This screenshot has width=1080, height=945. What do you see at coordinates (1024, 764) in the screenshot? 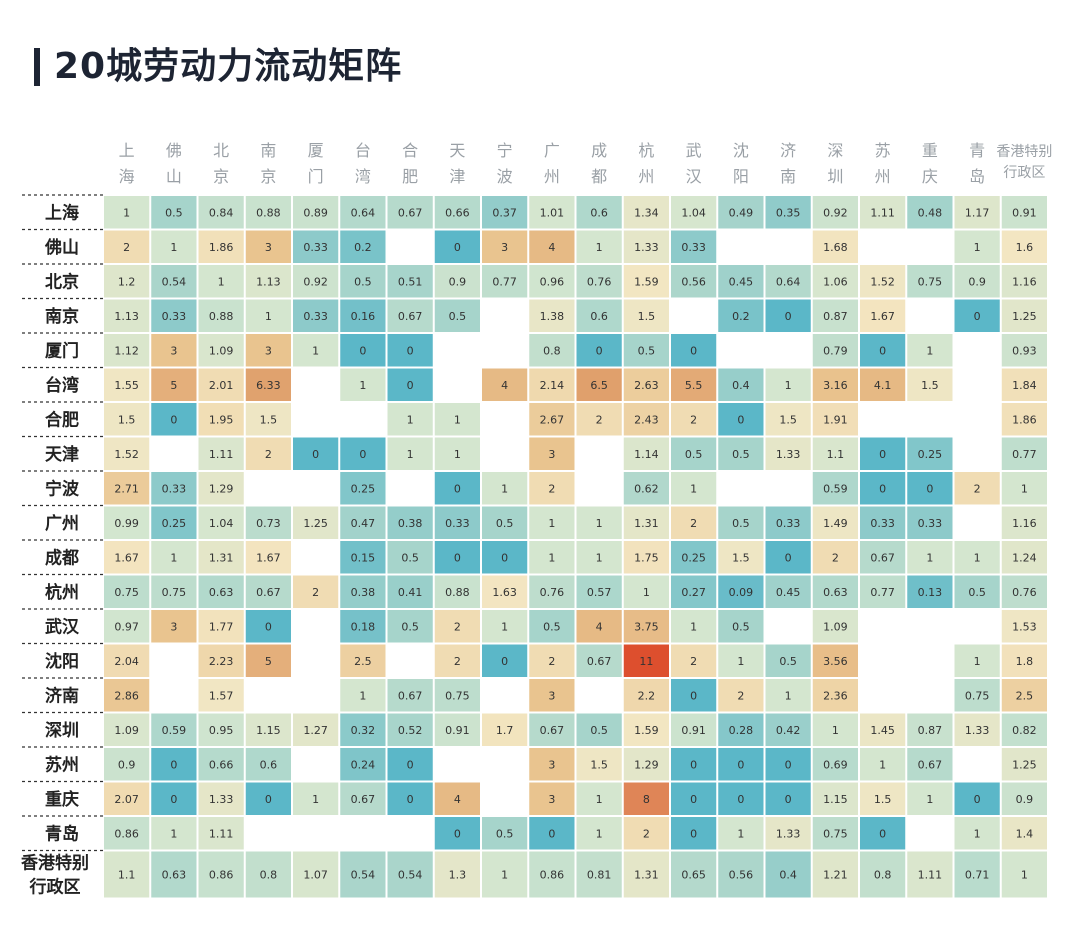
I see `cell-value: 1.25` at bounding box center [1024, 764].